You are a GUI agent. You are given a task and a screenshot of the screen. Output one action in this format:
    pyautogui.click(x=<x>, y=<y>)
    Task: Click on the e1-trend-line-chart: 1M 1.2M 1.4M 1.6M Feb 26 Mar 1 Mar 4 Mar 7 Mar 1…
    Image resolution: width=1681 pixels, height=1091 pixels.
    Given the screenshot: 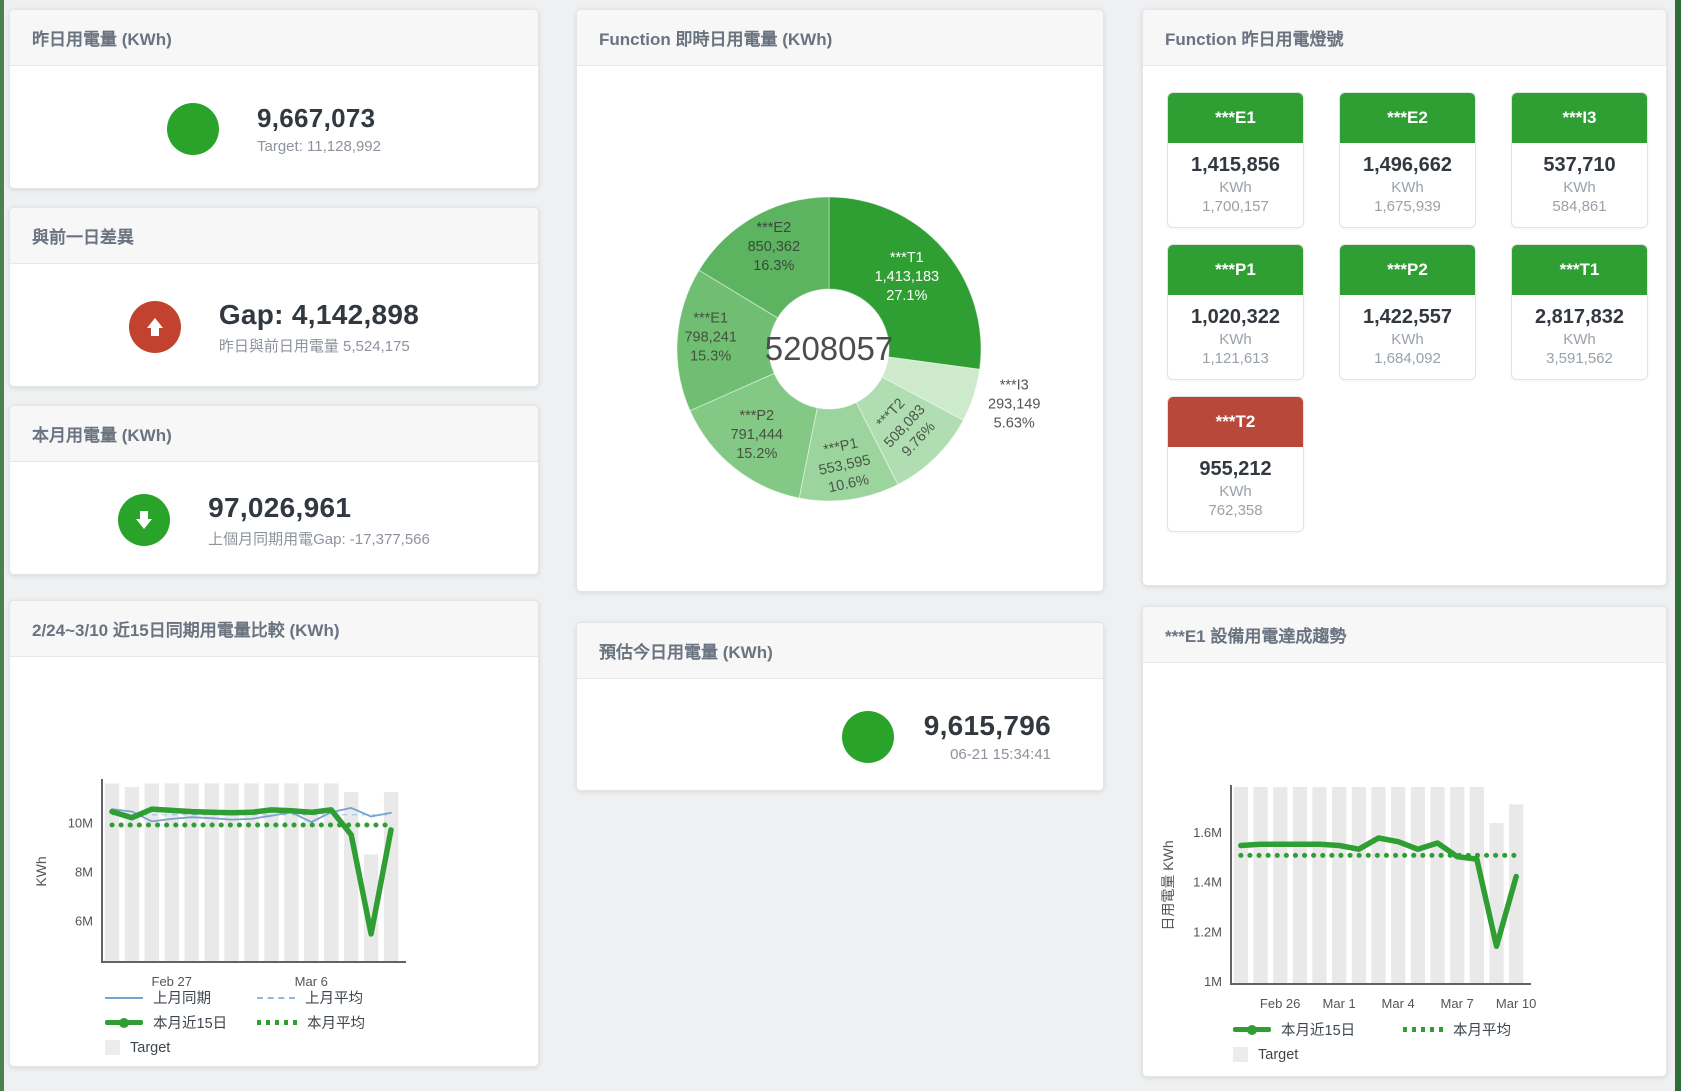 What is the action you would take?
    pyautogui.click(x=1404, y=872)
    